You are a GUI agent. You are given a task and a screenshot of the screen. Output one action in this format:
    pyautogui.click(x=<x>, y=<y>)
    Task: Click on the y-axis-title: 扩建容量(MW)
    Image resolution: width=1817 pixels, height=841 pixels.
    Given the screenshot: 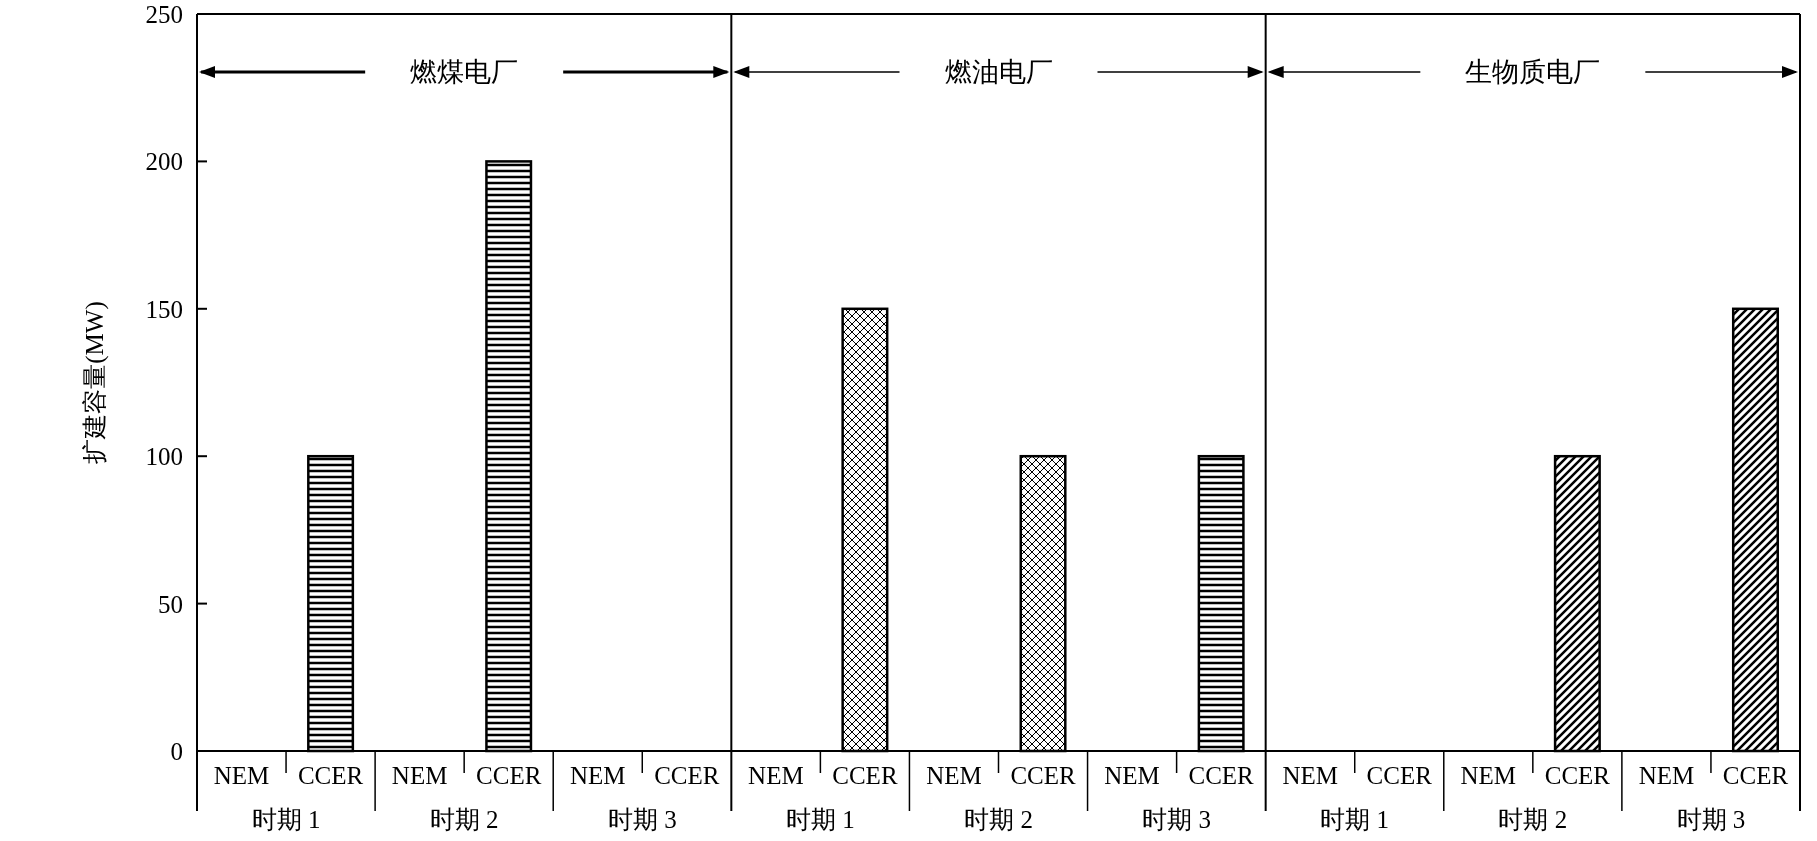 What is the action you would take?
    pyautogui.click(x=95, y=382)
    